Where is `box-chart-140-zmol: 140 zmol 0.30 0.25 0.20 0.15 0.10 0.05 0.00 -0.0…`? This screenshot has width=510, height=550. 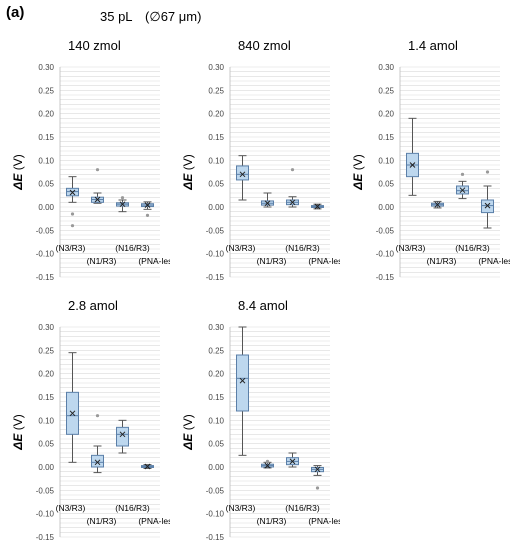
box-chart-140-zmol: 140 zmol 0.30 0.25 0.20 0.15 0.10 0.05 0.00 -0.0… is located at coordinates (90, 160).